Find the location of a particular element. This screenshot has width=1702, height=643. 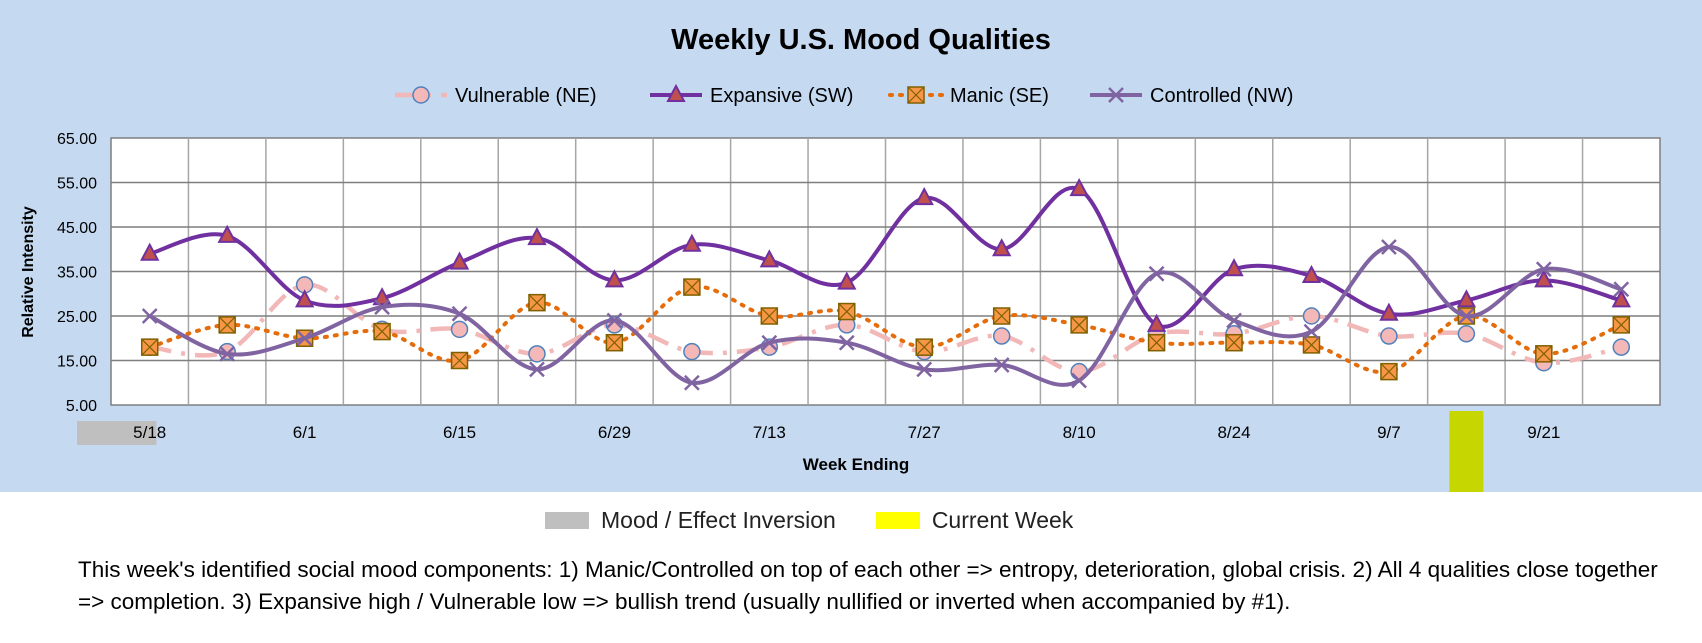

x-tick-label: 8/24 is located at coordinates (1233, 432).